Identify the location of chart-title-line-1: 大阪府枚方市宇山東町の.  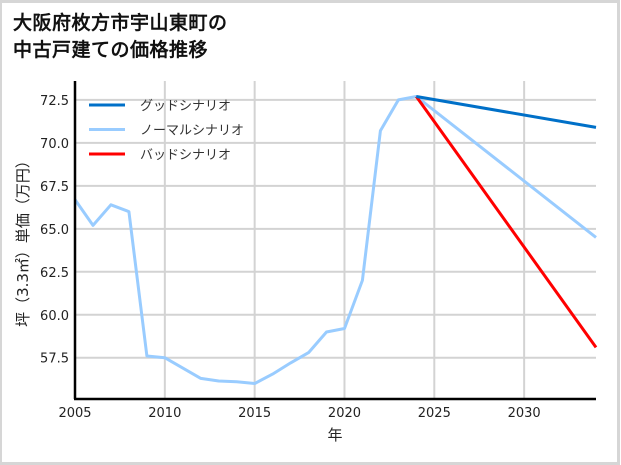
(120, 23).